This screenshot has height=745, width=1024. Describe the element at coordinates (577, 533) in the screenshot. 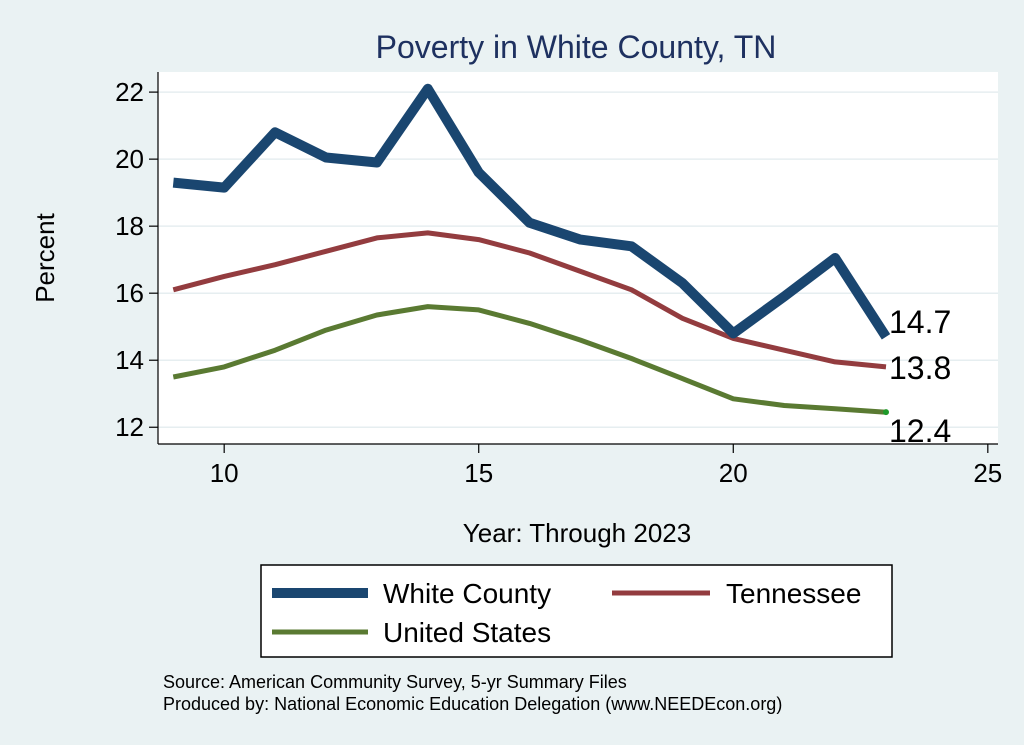

I see `x-axis-title: Year: Through 2023` at that location.